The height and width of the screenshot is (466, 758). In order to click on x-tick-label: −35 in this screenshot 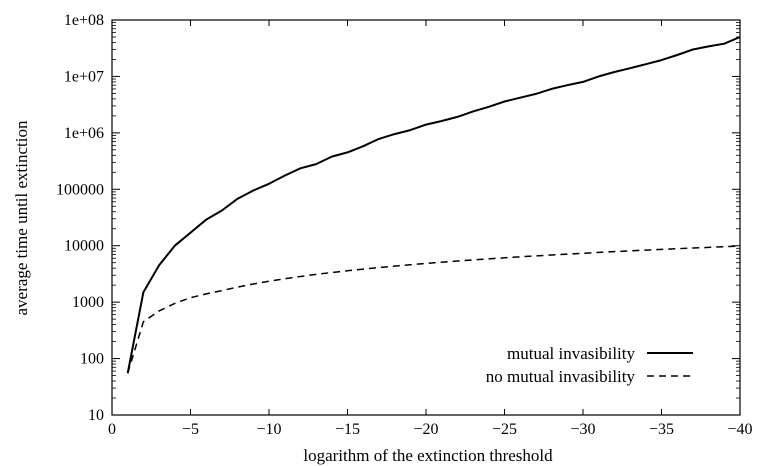, I will do `click(661, 429)`.